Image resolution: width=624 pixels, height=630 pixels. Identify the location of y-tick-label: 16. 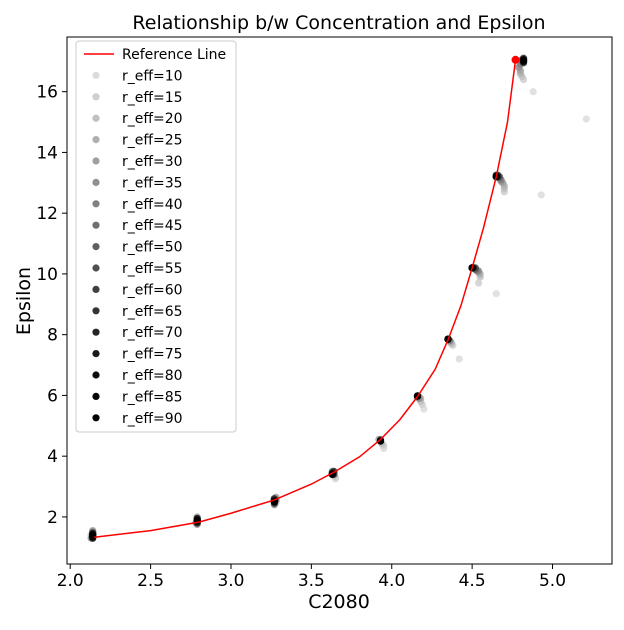
(47, 93).